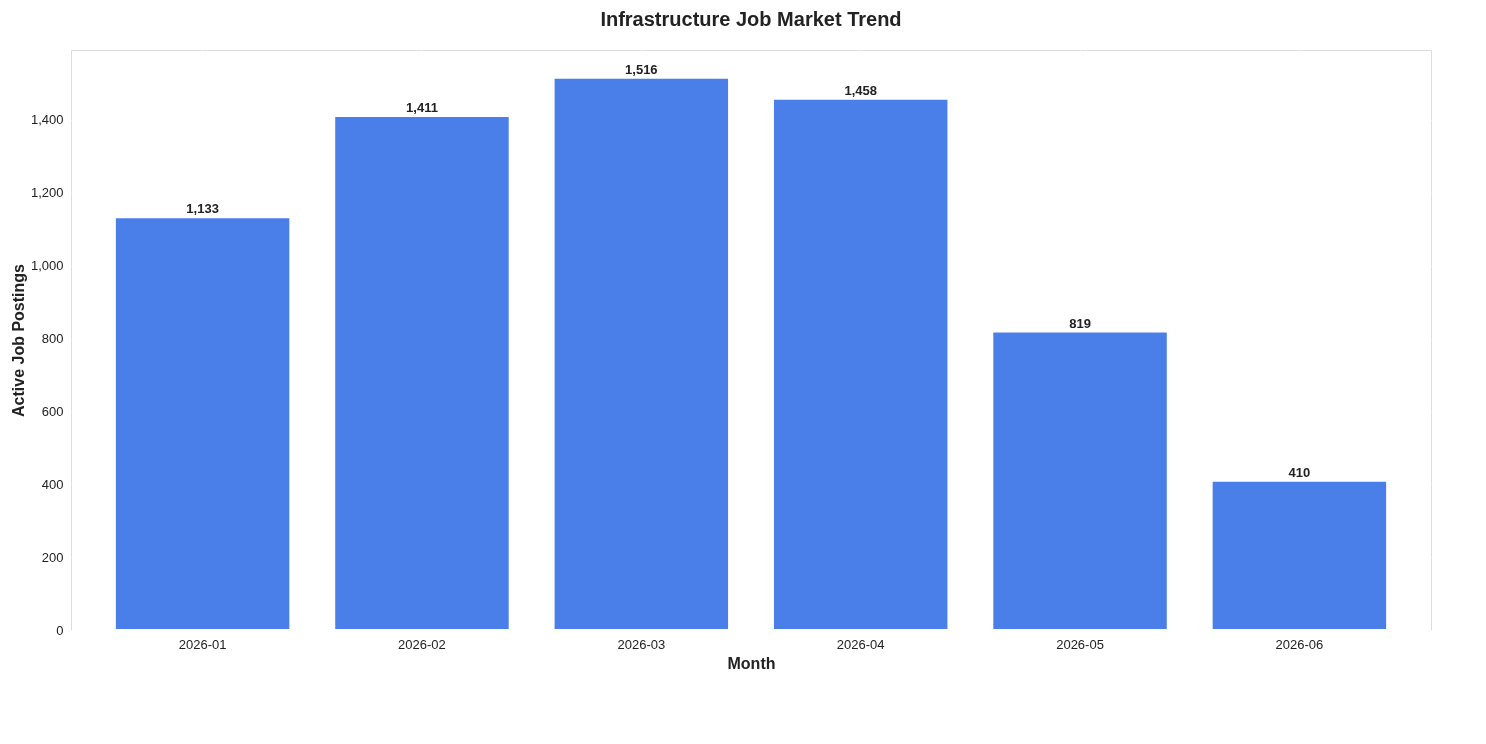  Describe the element at coordinates (860, 644) in the screenshot. I see `x-tick-label: 2026-04` at that location.